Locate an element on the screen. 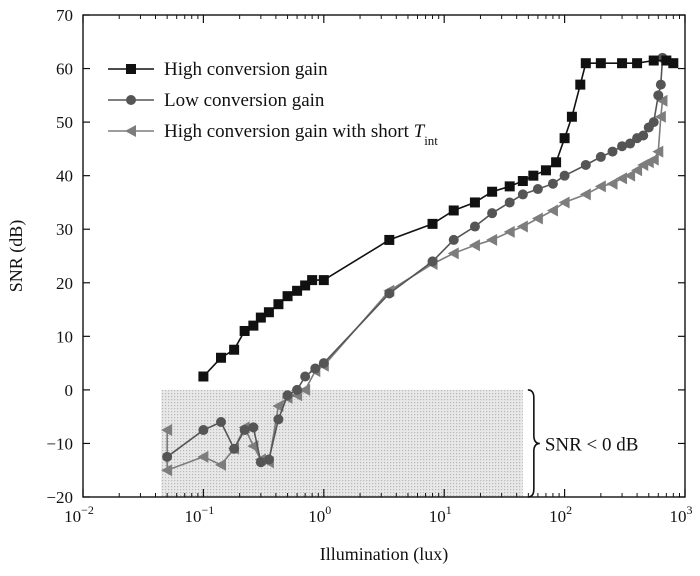  annotations: SNR < 0 dB is located at coordinates (583, 443).